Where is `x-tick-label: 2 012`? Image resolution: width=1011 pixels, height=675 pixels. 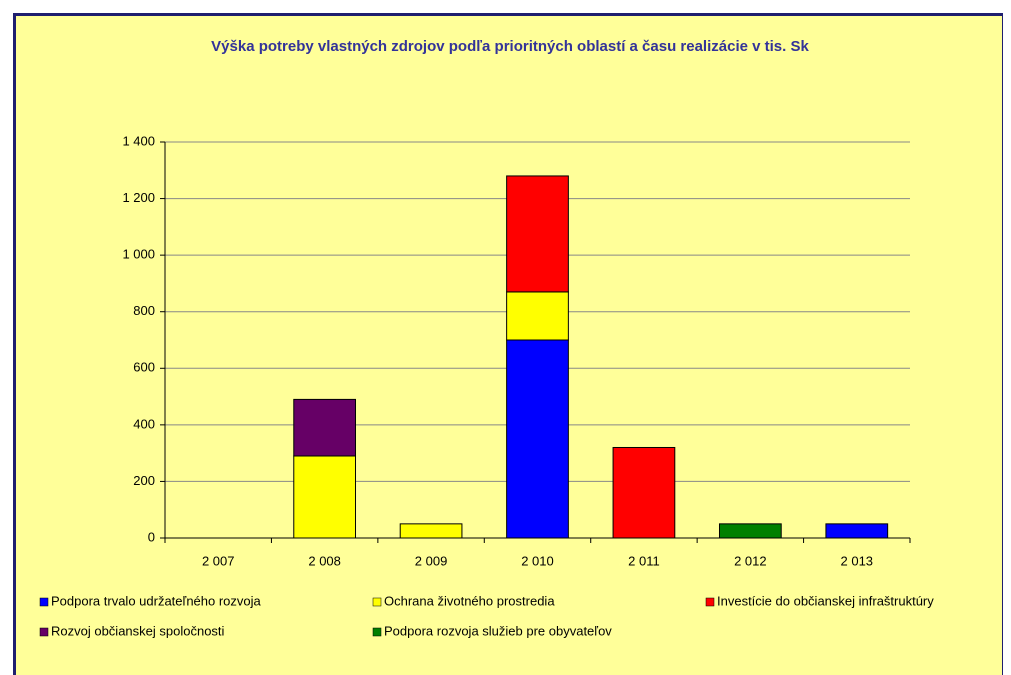
x-tick-label: 2 012 is located at coordinates (750, 560).